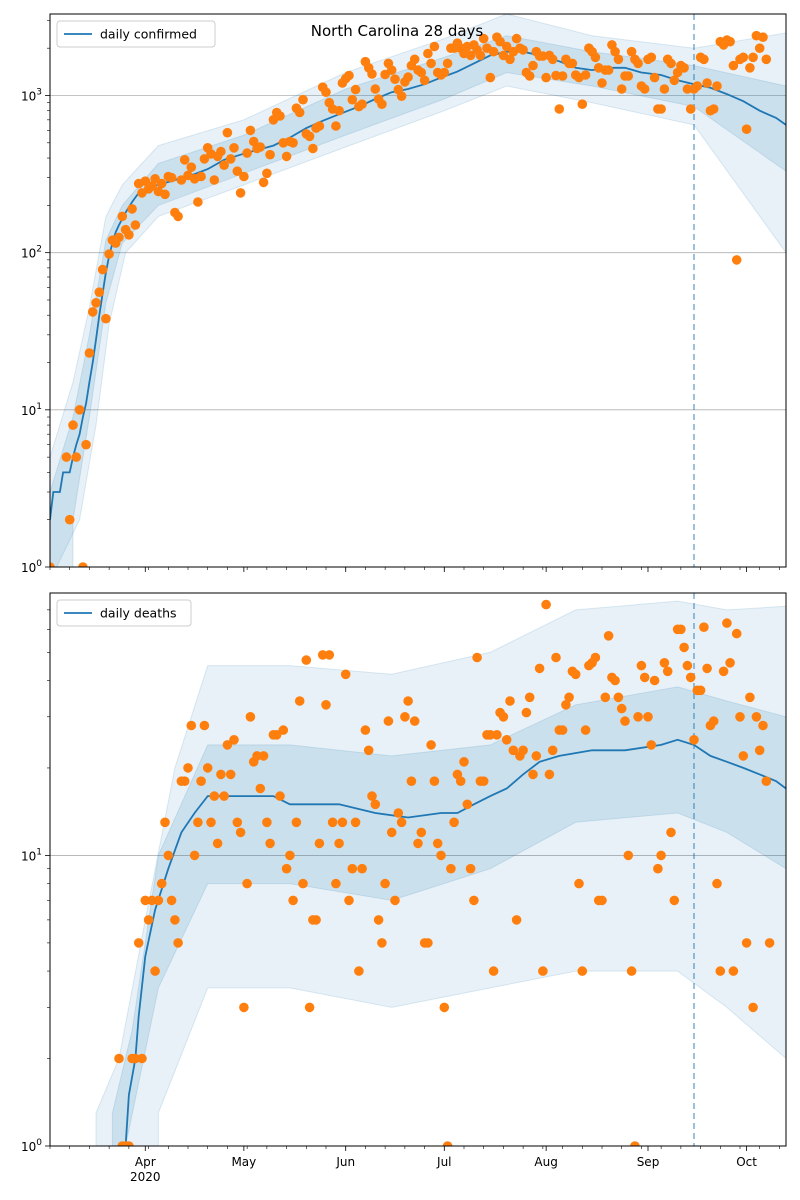  I want to click on confirmed-y-tick-exponent: 1, so click(39, 407).